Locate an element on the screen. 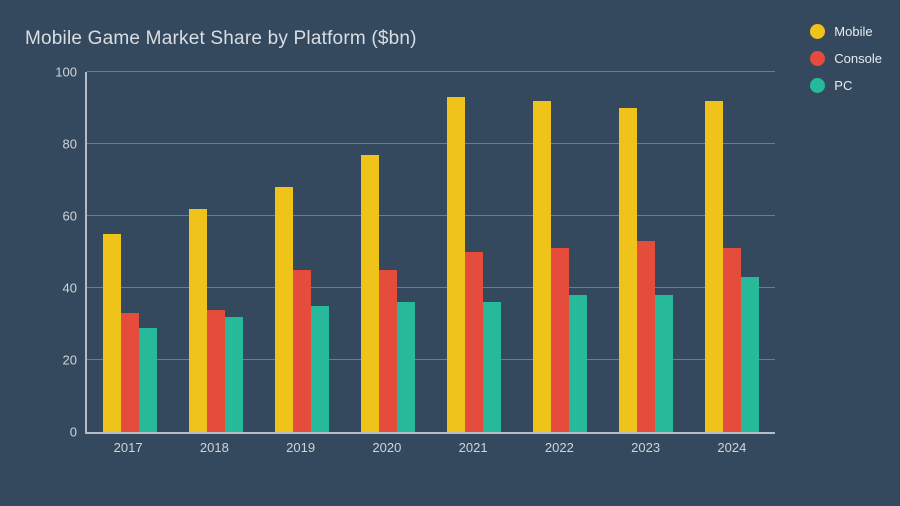 Image resolution: width=900 pixels, height=506 pixels. bar-mobile-2024 is located at coordinates (714, 266).